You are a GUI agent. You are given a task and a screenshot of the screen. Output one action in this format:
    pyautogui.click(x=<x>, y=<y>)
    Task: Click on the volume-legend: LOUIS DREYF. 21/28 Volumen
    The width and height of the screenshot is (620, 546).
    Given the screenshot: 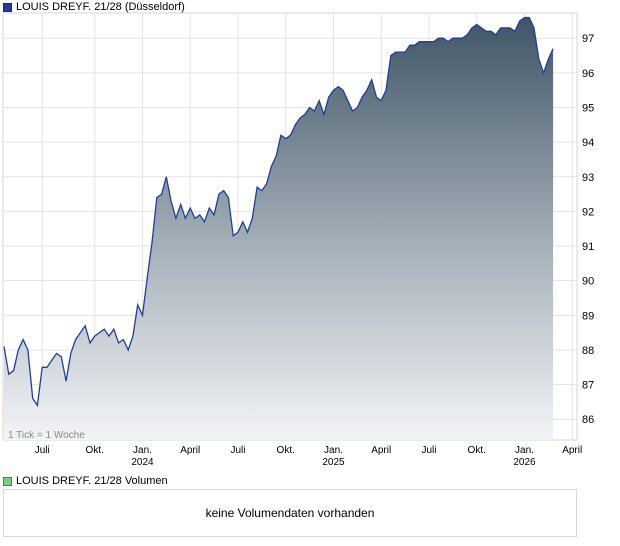 What is the action you would take?
    pyautogui.click(x=85, y=481)
    